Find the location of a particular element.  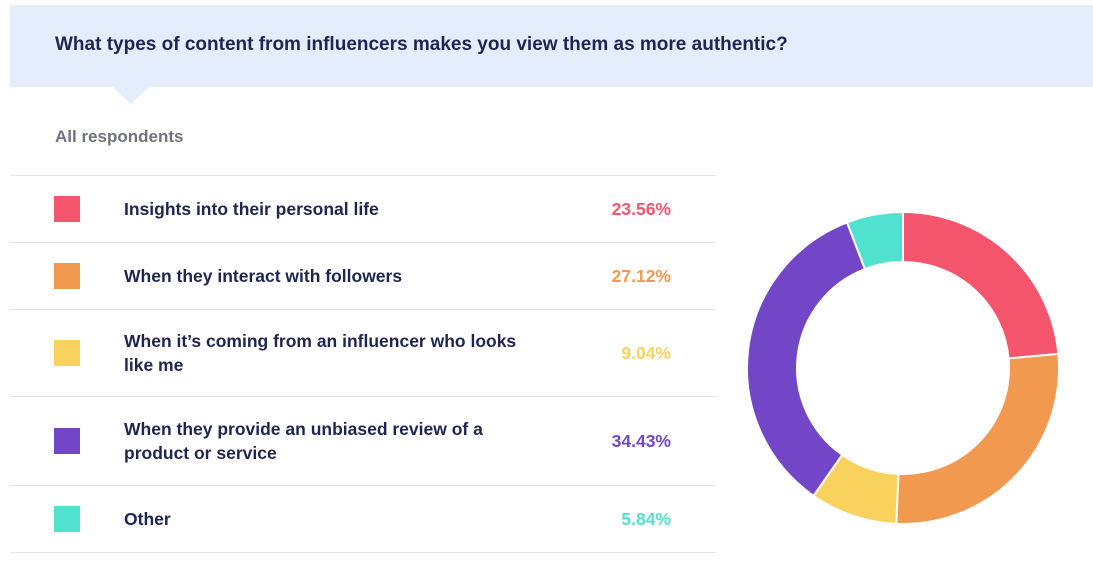

legend-row: Other 5.84% is located at coordinates (363, 519).